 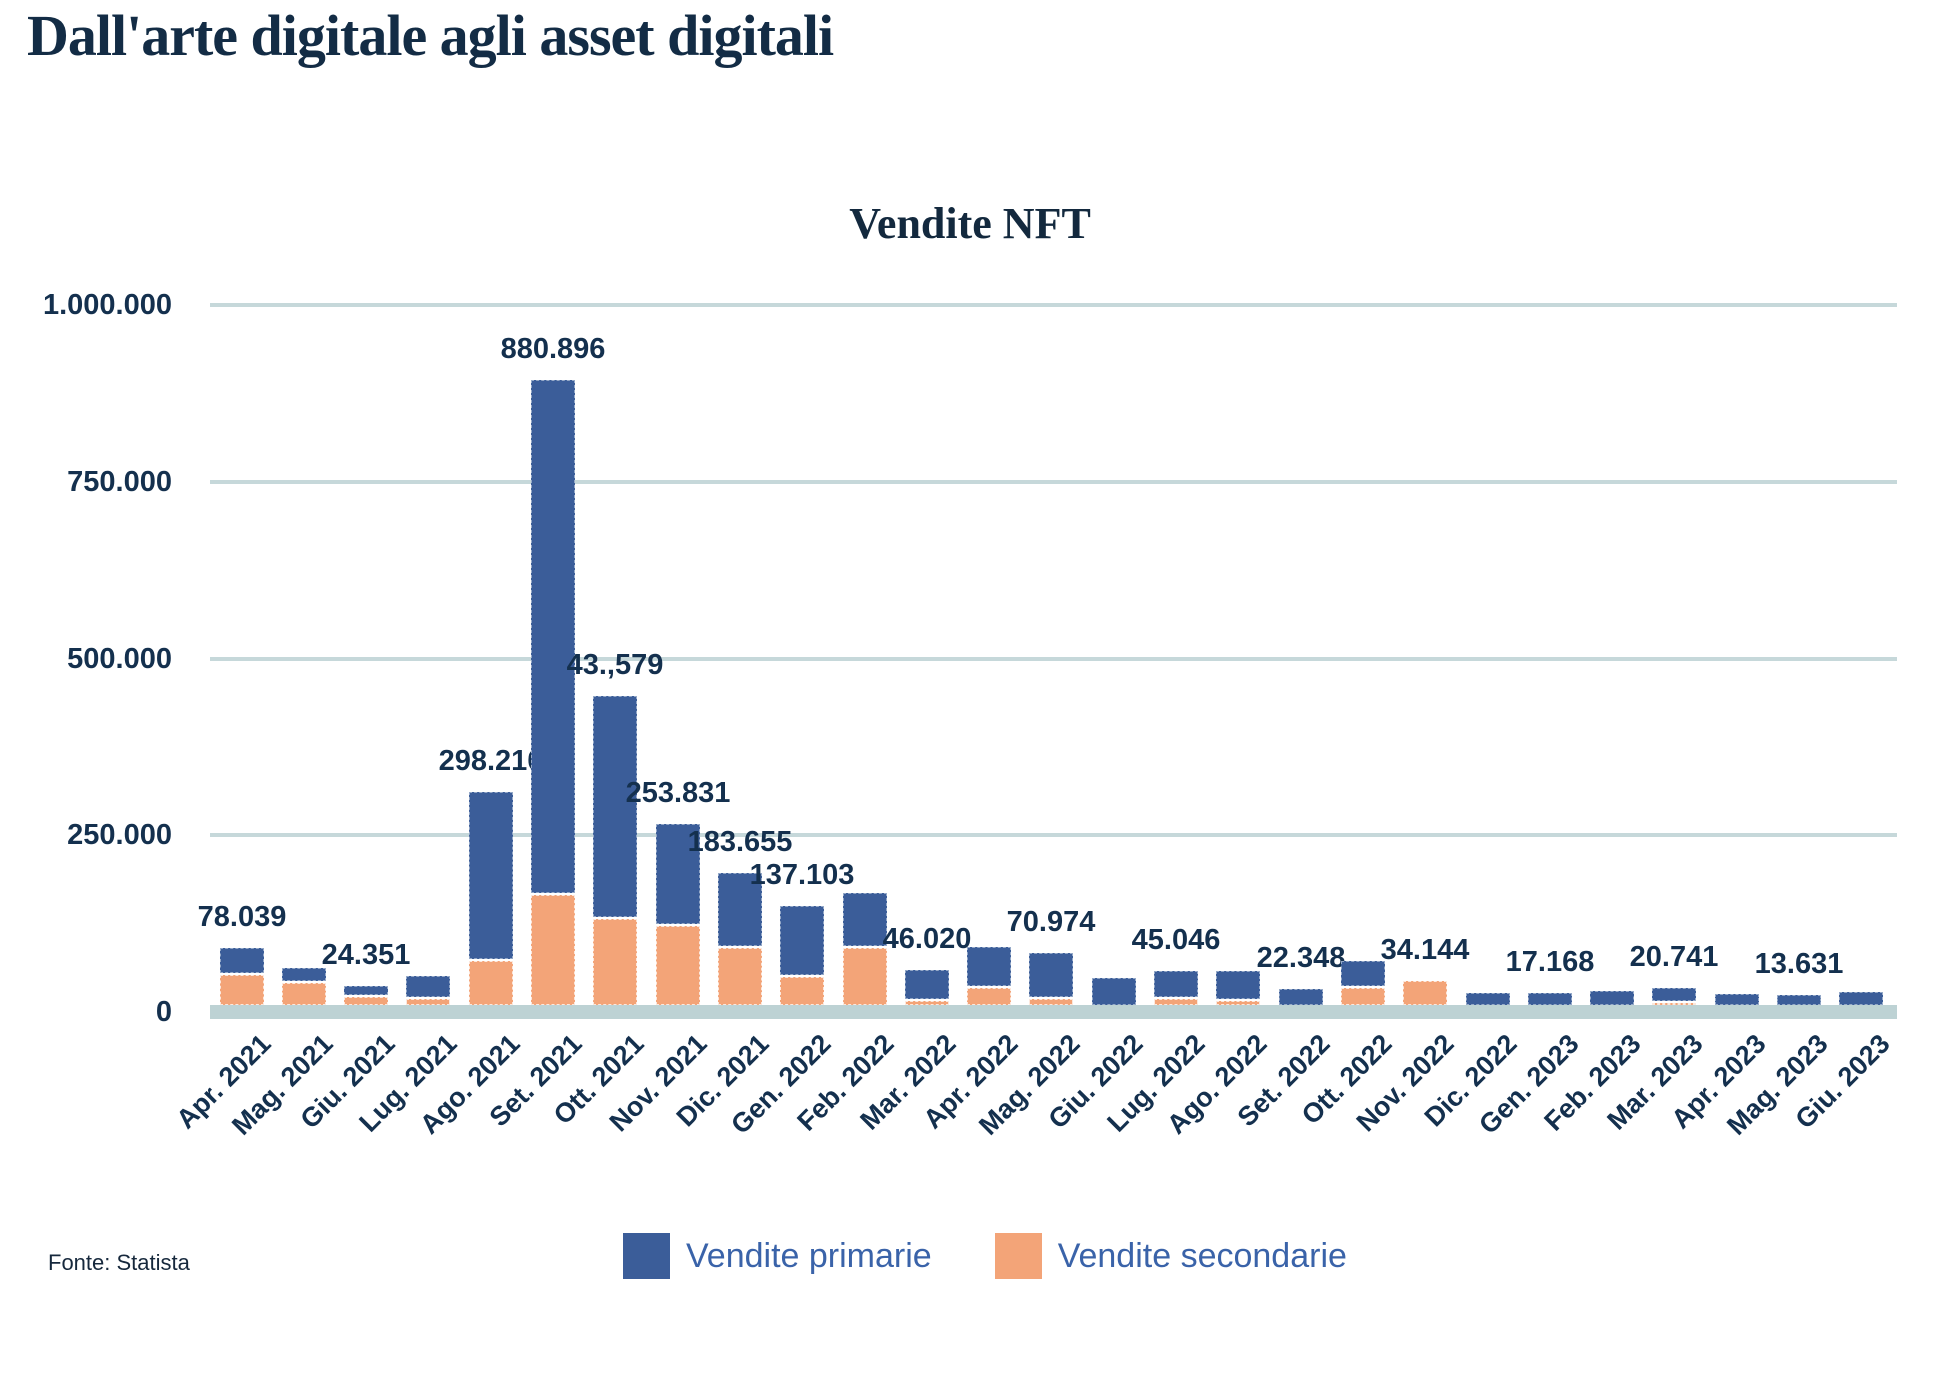 What do you see at coordinates (1176, 940) in the screenshot?
I see `bar-value-label: 45.046` at bounding box center [1176, 940].